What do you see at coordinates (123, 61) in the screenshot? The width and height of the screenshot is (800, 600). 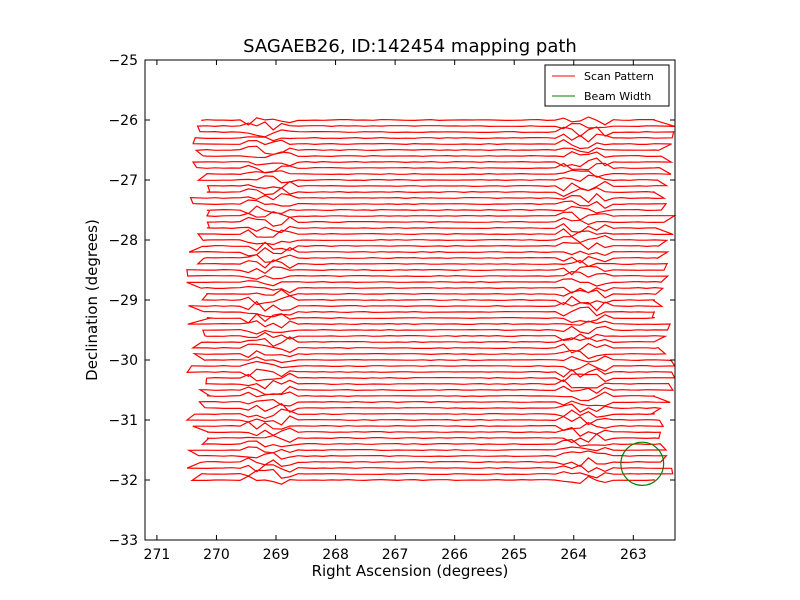 I see `y-tick-label: −25` at bounding box center [123, 61].